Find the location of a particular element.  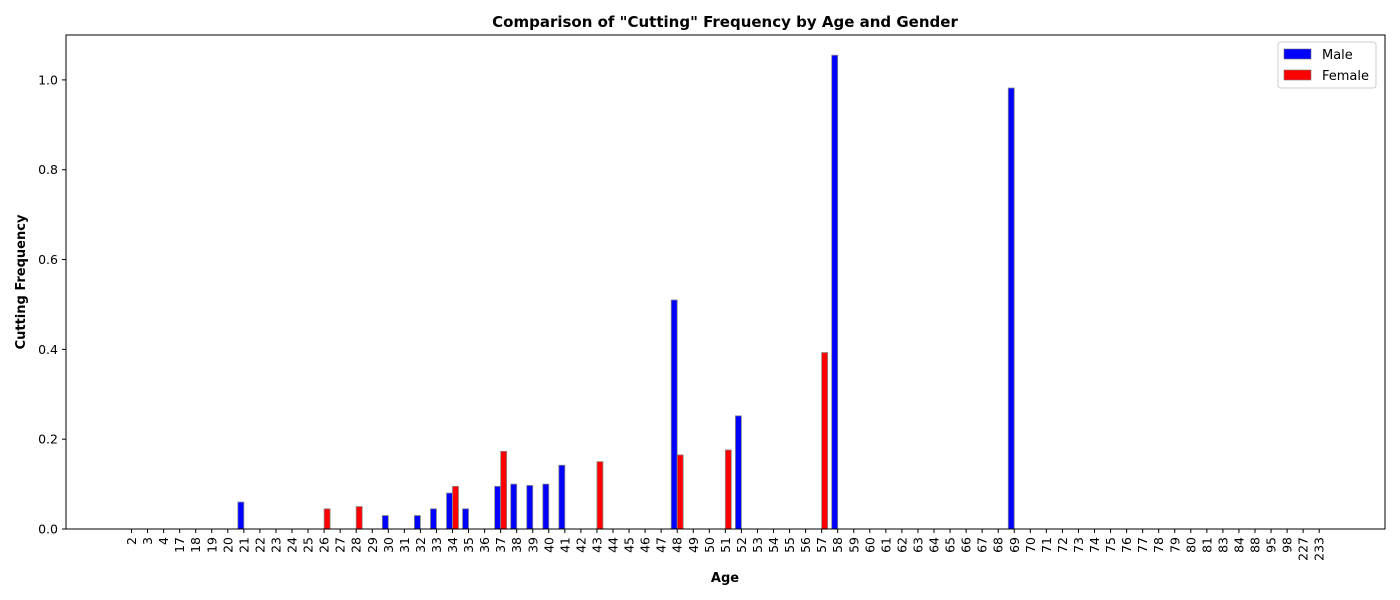

x-tick-label: 33 is located at coordinates (436, 545).